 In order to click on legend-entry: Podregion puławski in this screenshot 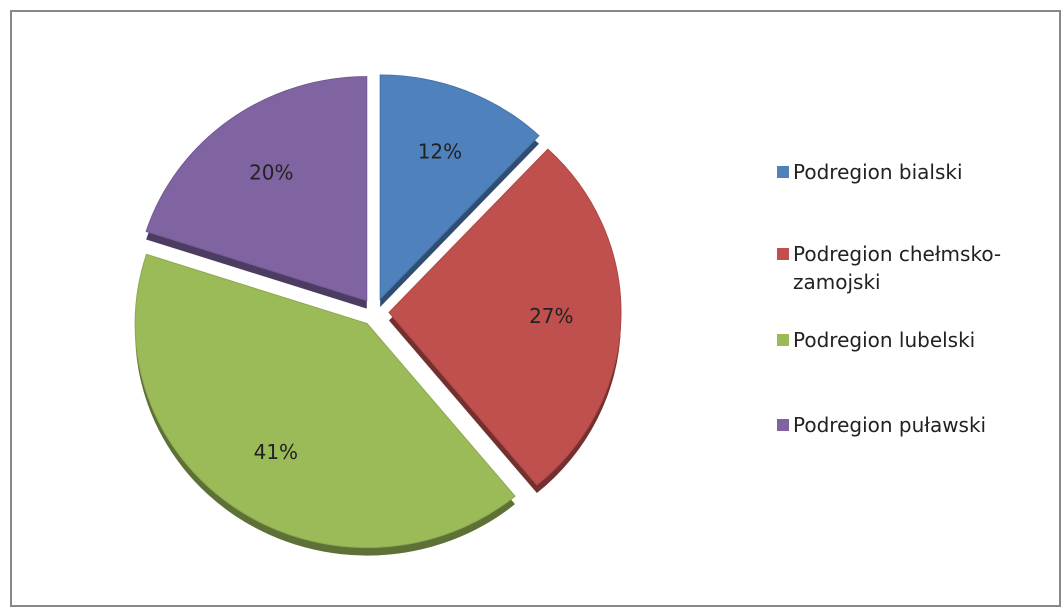, I will do `click(902, 425)`.